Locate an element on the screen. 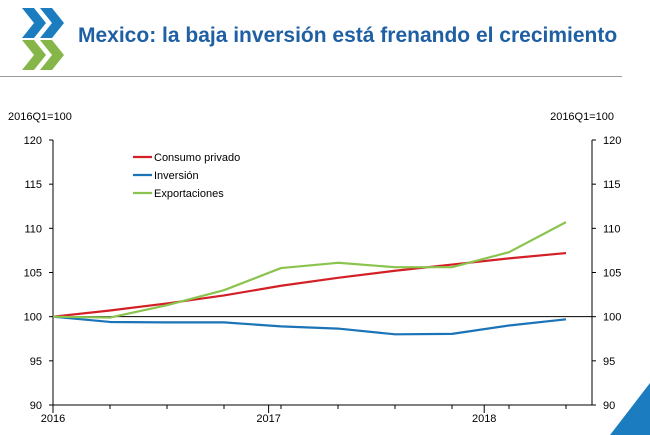  x-tick-label: 2018 is located at coordinates (484, 419).